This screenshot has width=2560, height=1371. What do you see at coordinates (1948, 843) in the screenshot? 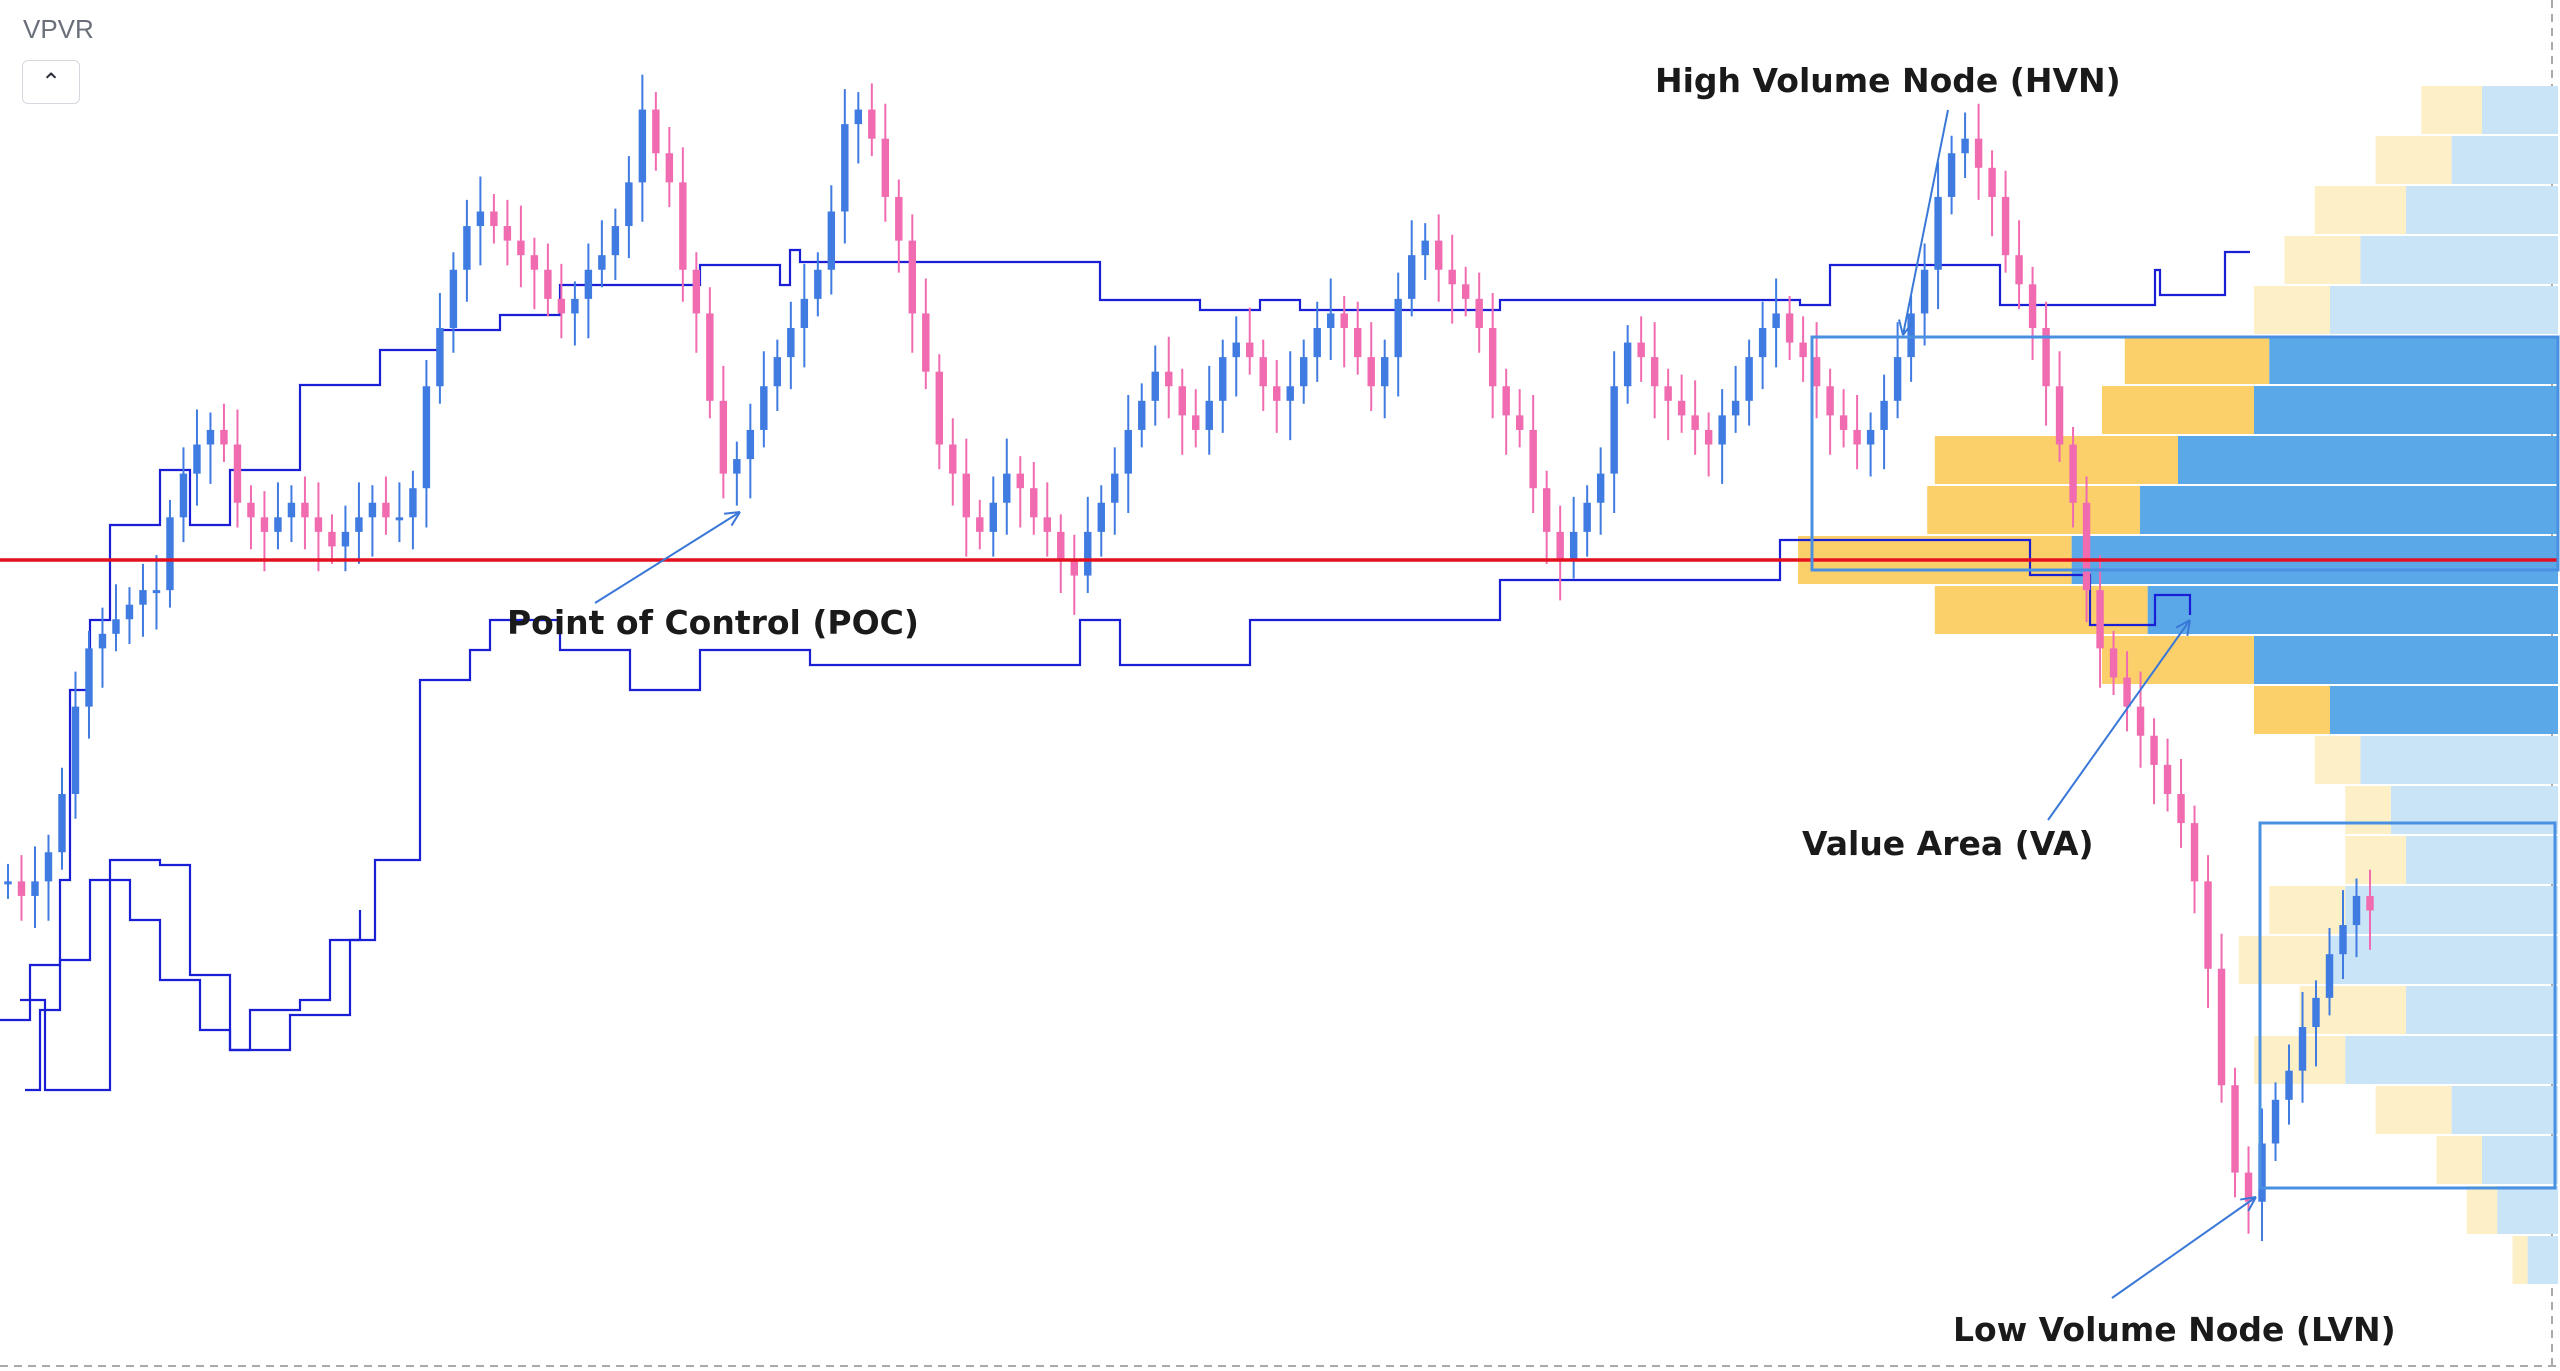
I see `va-label: Value Area (VA)` at bounding box center [1948, 843].